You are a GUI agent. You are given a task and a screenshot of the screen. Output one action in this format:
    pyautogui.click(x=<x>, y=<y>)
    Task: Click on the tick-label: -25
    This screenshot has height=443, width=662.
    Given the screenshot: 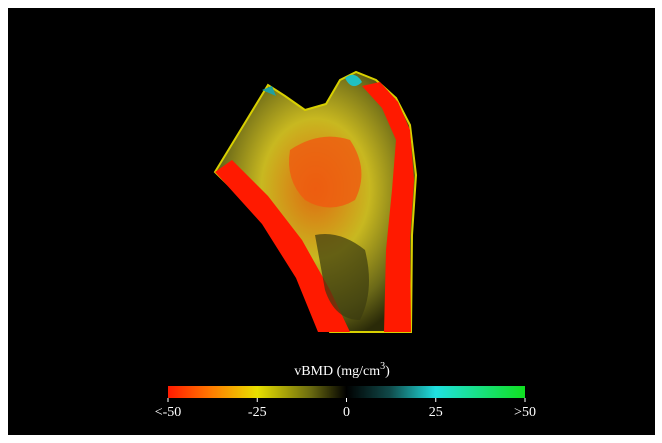 What is the action you would take?
    pyautogui.click(x=257, y=412)
    